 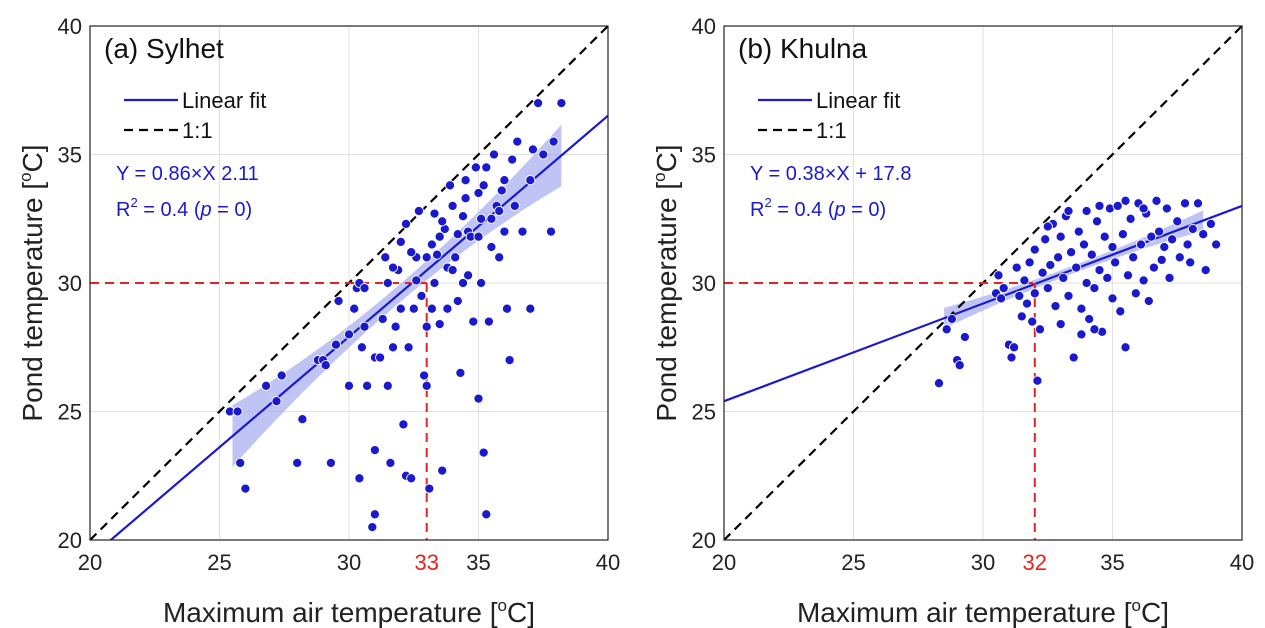 What do you see at coordinates (666, 158) in the screenshot?
I see `y-axis-label-end: C]` at bounding box center [666, 158].